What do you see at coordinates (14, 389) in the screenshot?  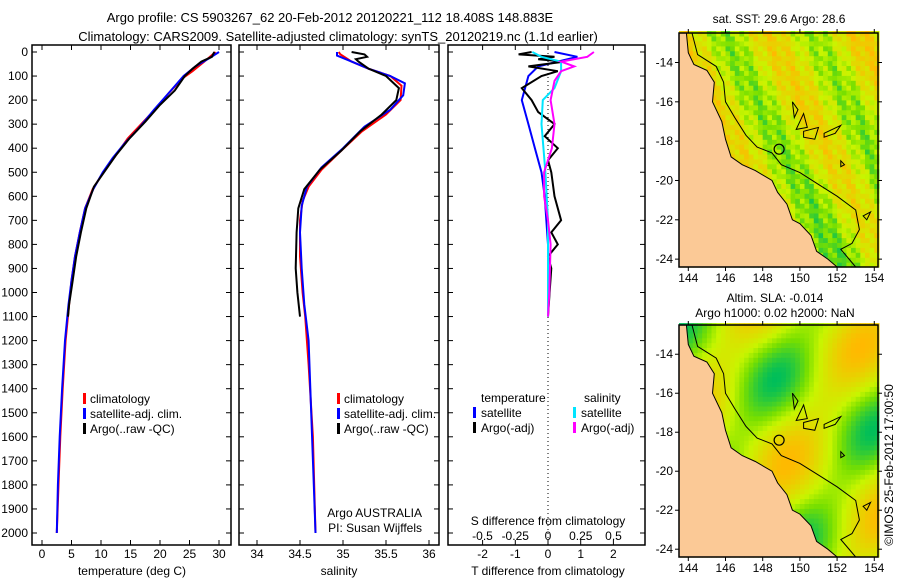 I see `depth-tick-label: 1400` at bounding box center [14, 389].